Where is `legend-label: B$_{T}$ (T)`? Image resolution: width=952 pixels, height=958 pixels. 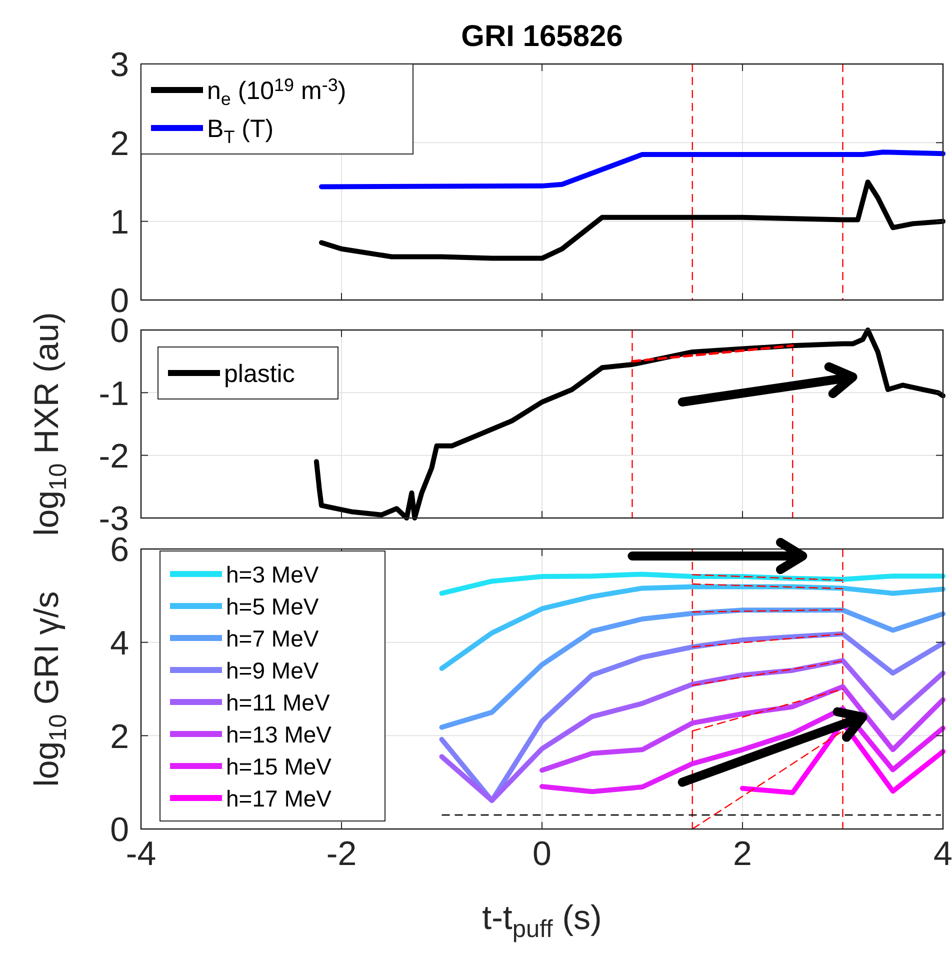 legend-label: B$_{T}$ (T) is located at coordinates (240, 131).